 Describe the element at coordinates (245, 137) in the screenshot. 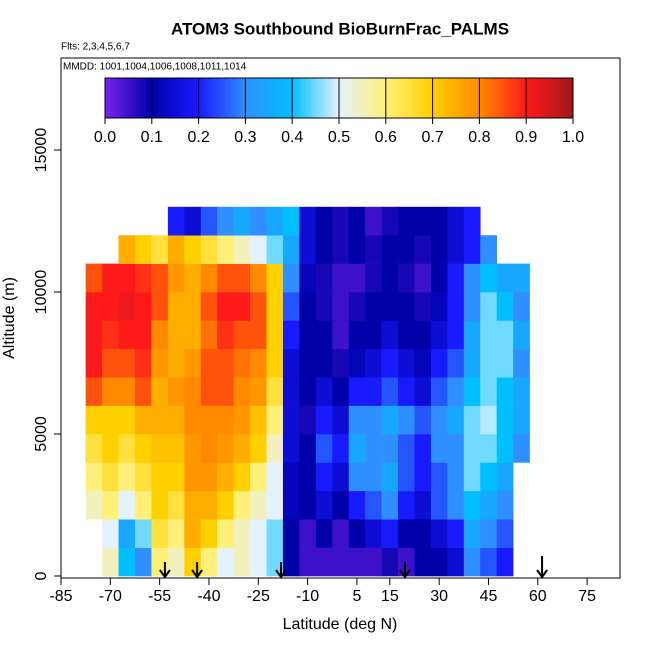

I see `colorbar-tick-label: 0.3` at that location.